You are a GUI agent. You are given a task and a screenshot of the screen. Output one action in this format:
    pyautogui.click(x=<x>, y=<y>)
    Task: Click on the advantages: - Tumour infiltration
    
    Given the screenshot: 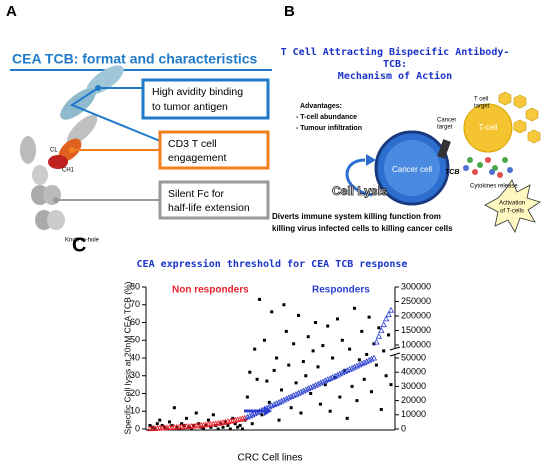 What is the action you would take?
    pyautogui.click(x=329, y=128)
    